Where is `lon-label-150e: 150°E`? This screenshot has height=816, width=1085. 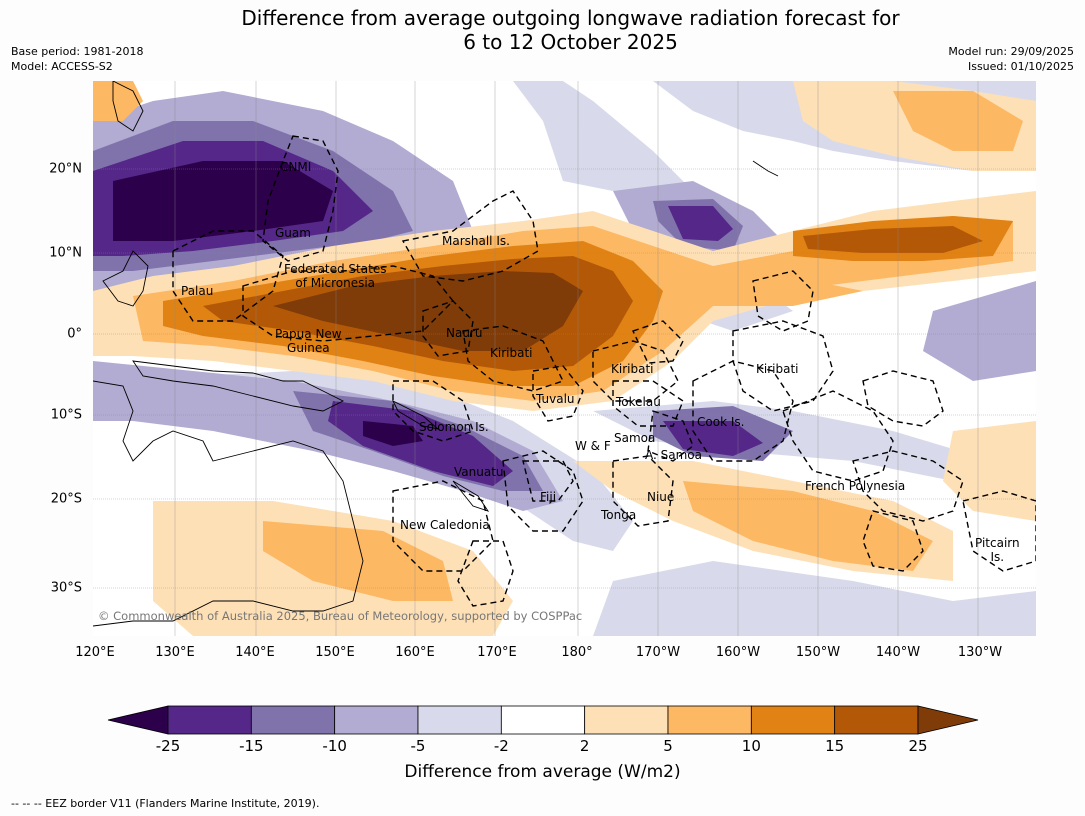 lon-label-150e: 150°E is located at coordinates (335, 652).